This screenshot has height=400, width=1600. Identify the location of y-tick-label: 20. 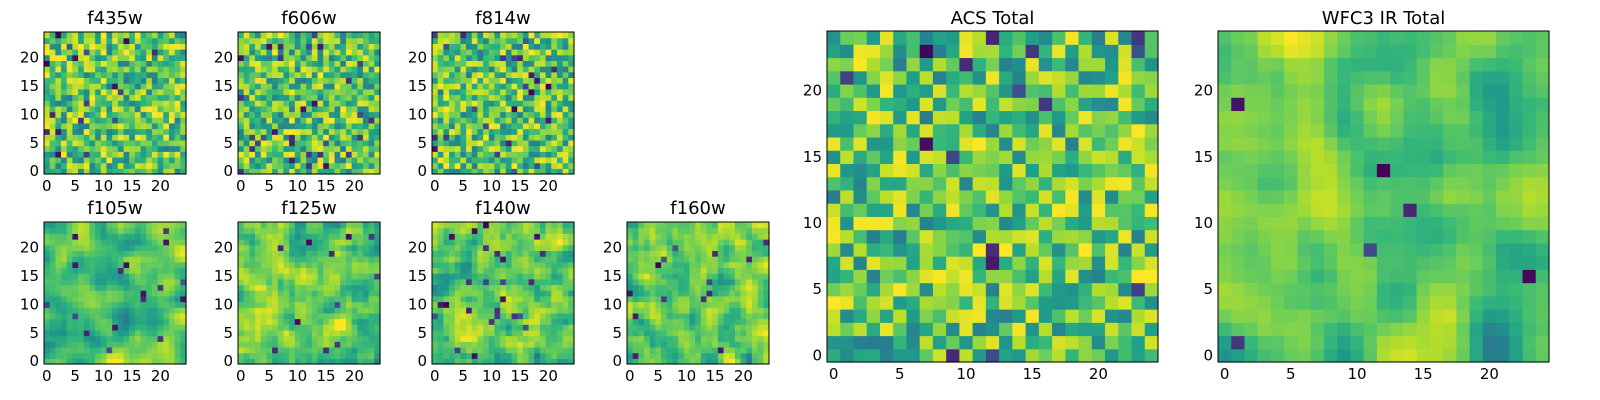
(29, 248).